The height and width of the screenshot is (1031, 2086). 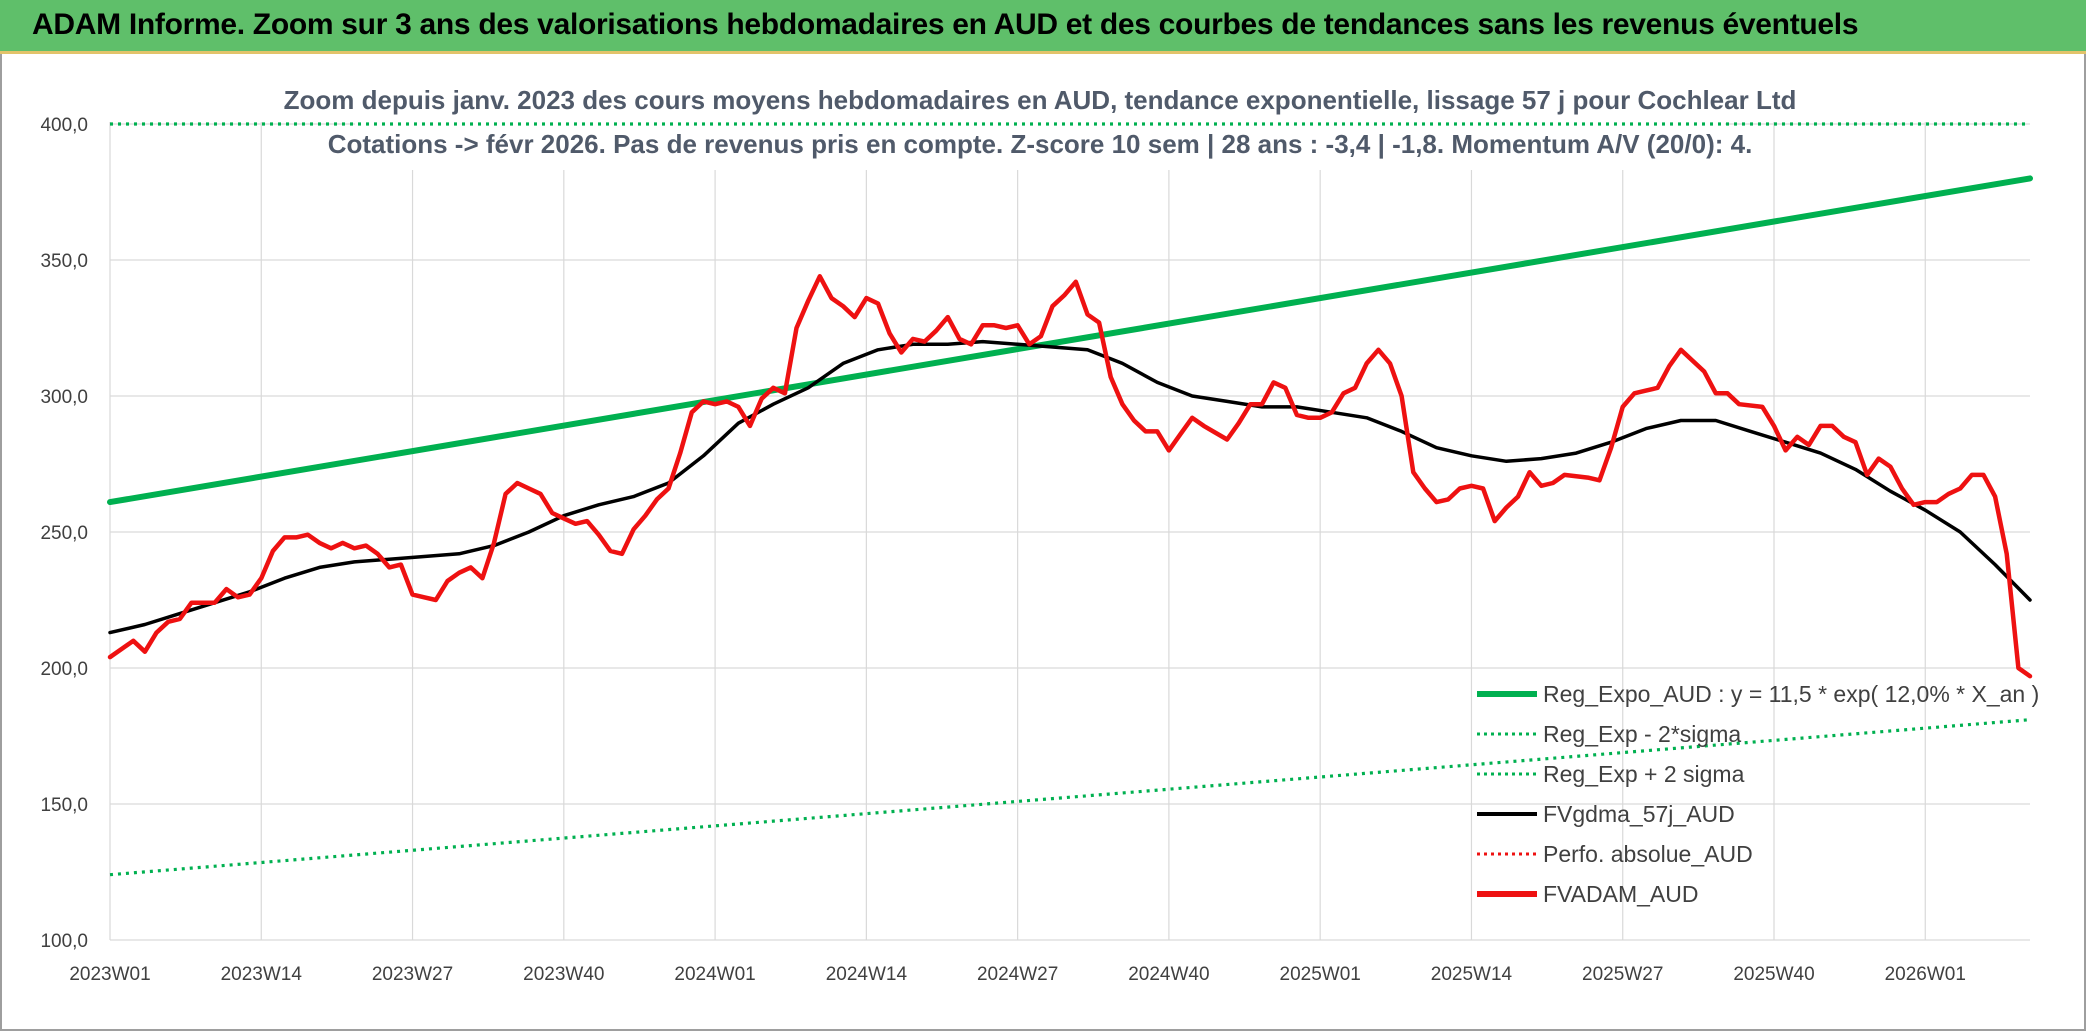 I want to click on y-tick-label: 150,0, so click(x=64, y=805).